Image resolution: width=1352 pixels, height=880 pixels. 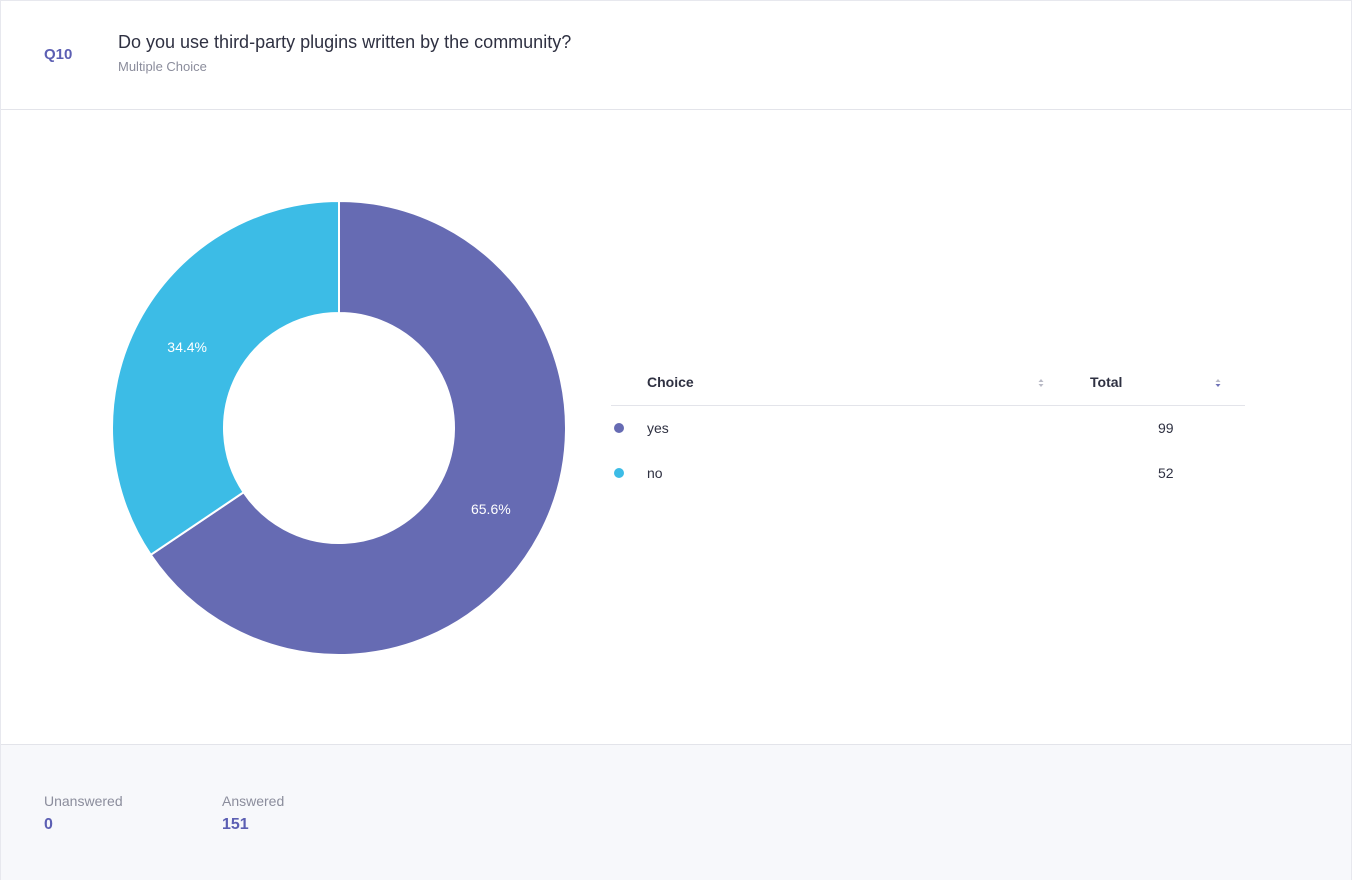 I want to click on slice-percent-label: 34.4%, so click(x=187, y=347).